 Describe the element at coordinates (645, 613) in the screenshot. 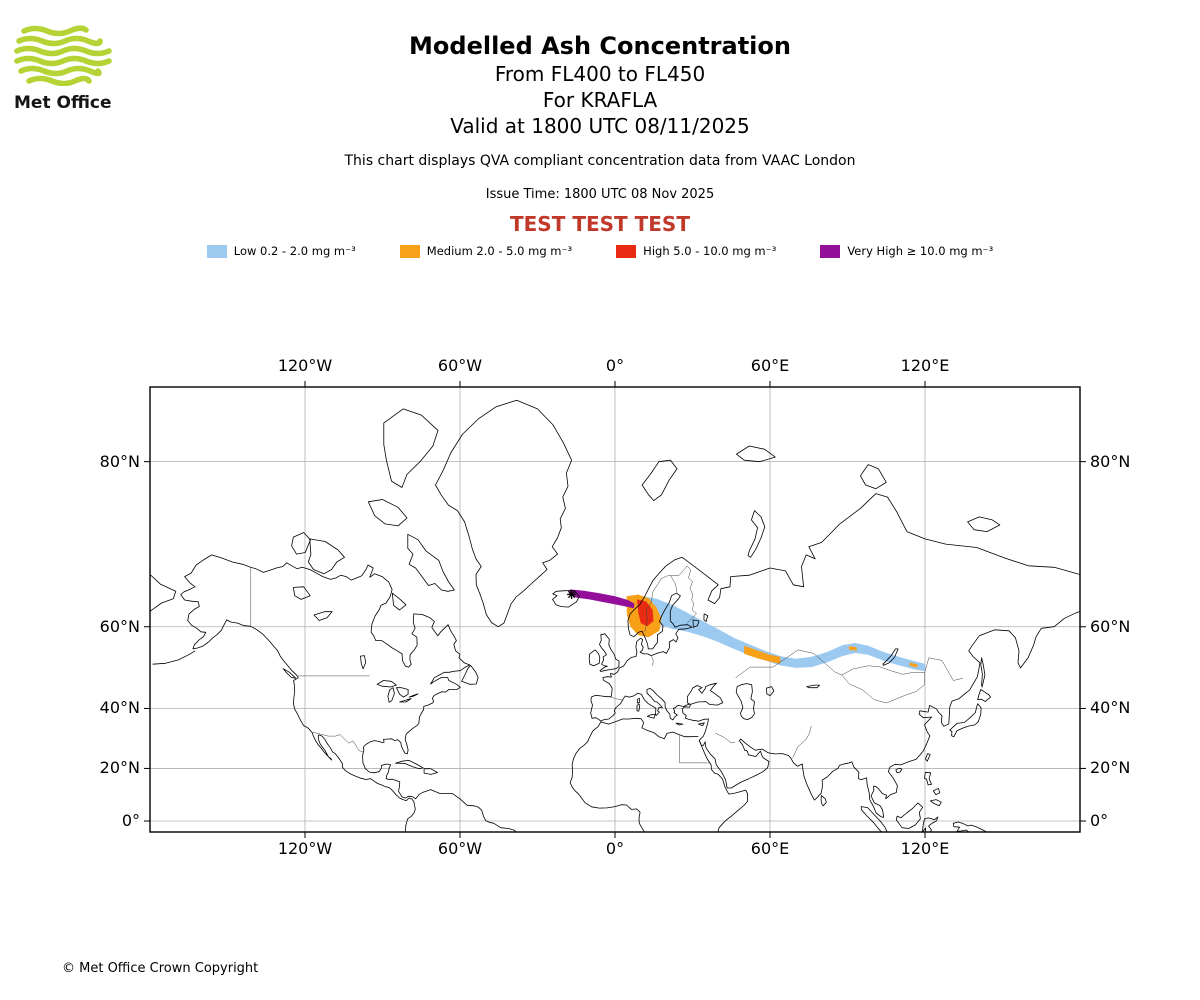

I see `plume-band-high` at that location.